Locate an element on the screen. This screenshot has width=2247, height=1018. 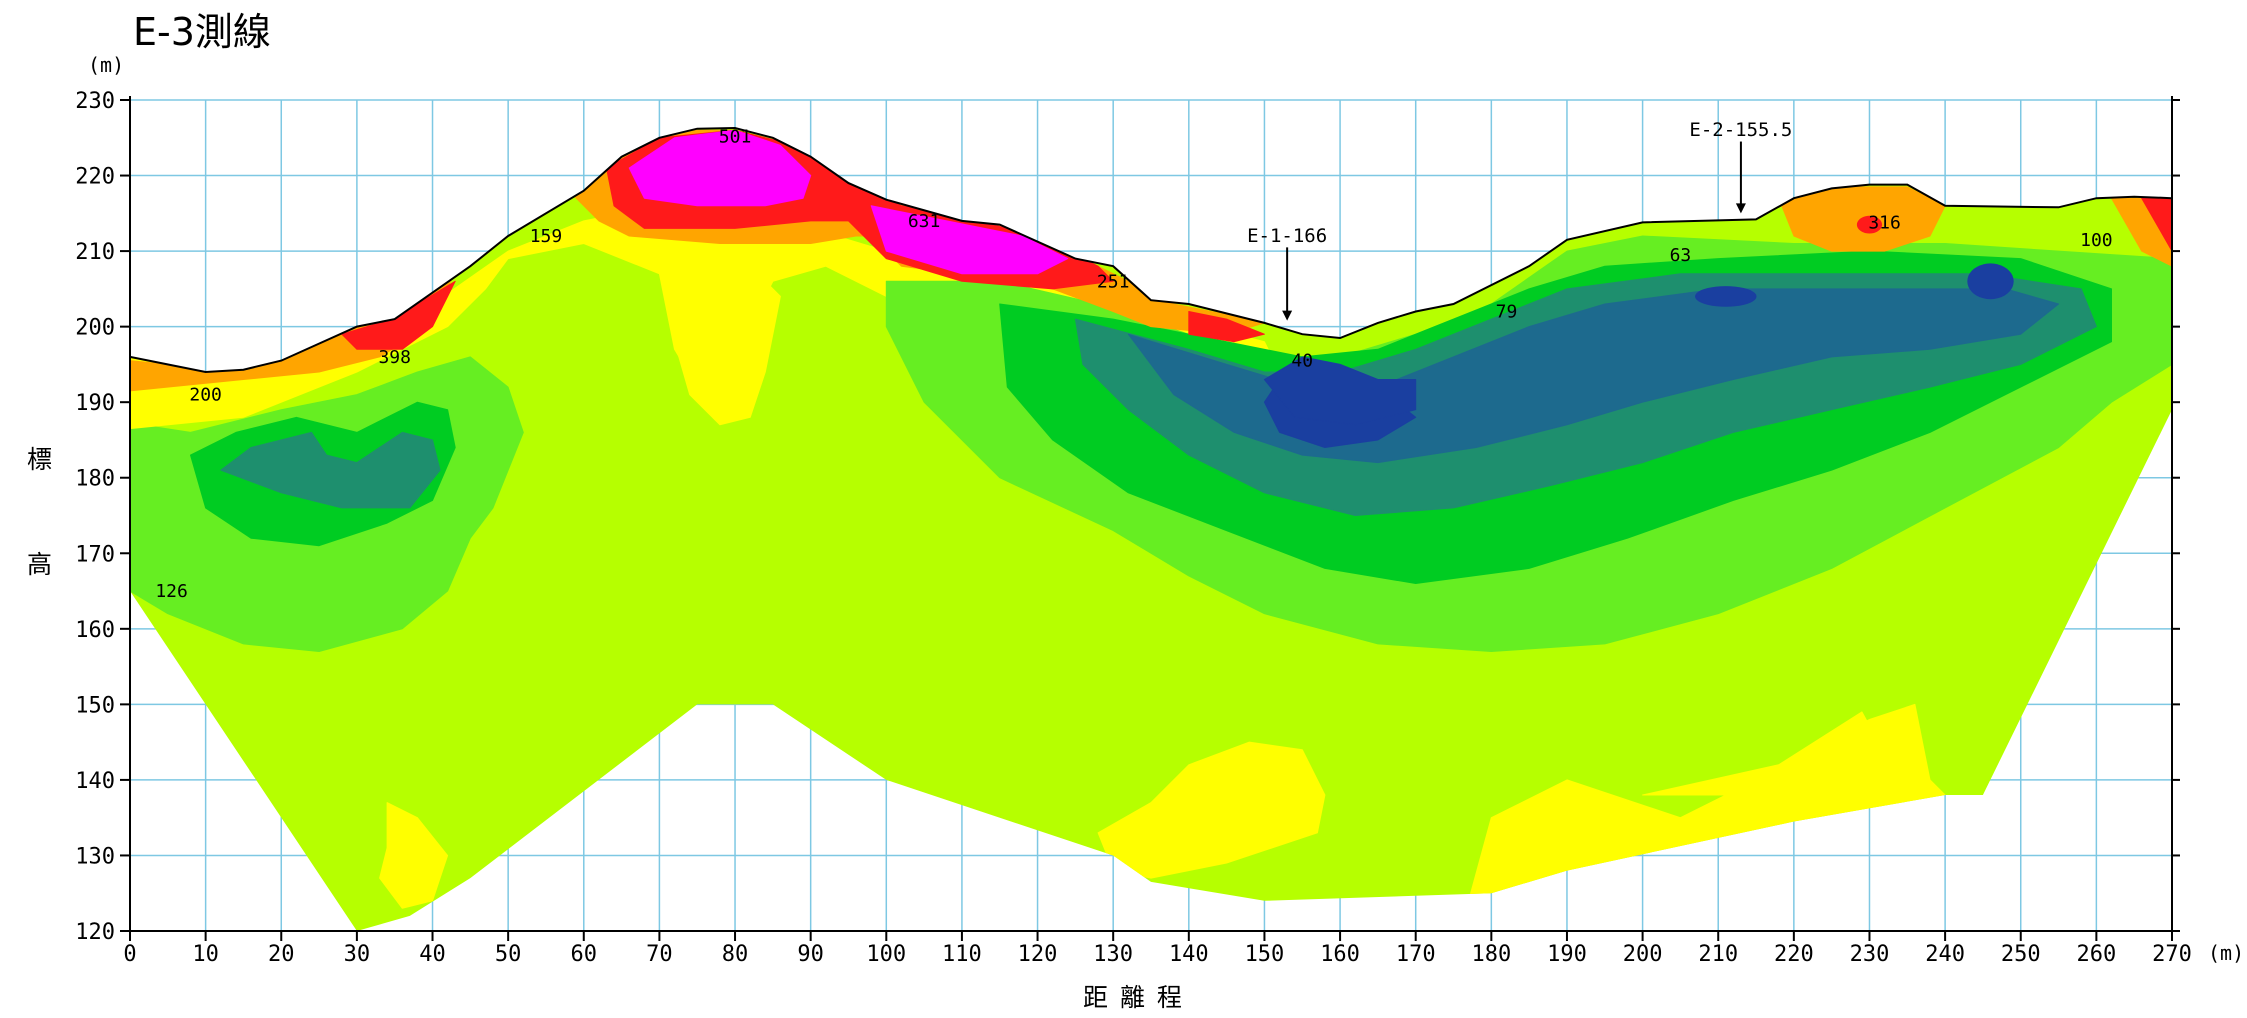
x-tick-label: 80 is located at coordinates (735, 954).